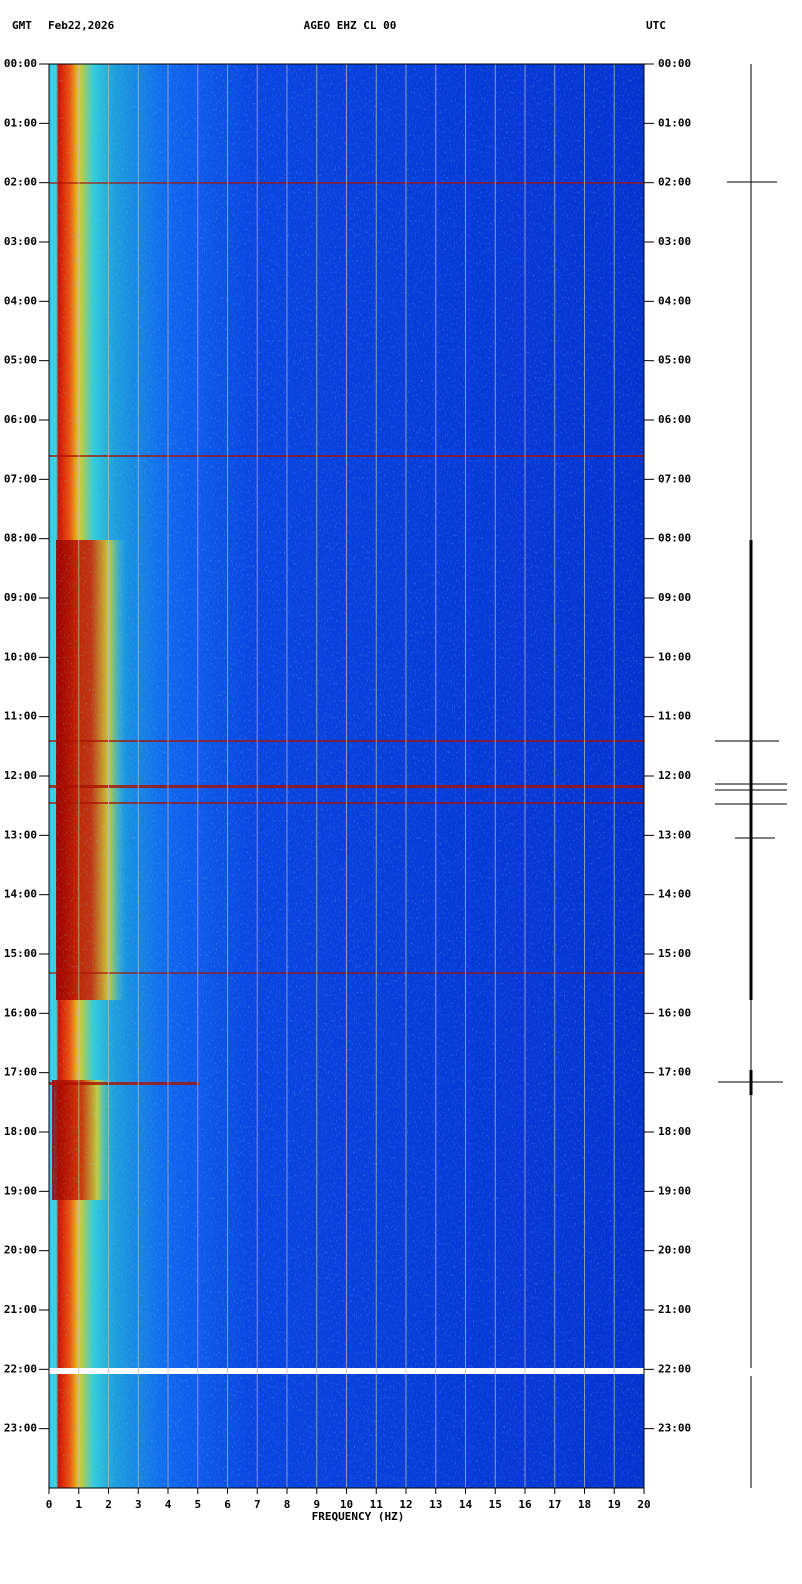 This screenshot has width=802, height=1584. What do you see at coordinates (78, 1504) in the screenshot?
I see `x-tick-label: 1` at bounding box center [78, 1504].